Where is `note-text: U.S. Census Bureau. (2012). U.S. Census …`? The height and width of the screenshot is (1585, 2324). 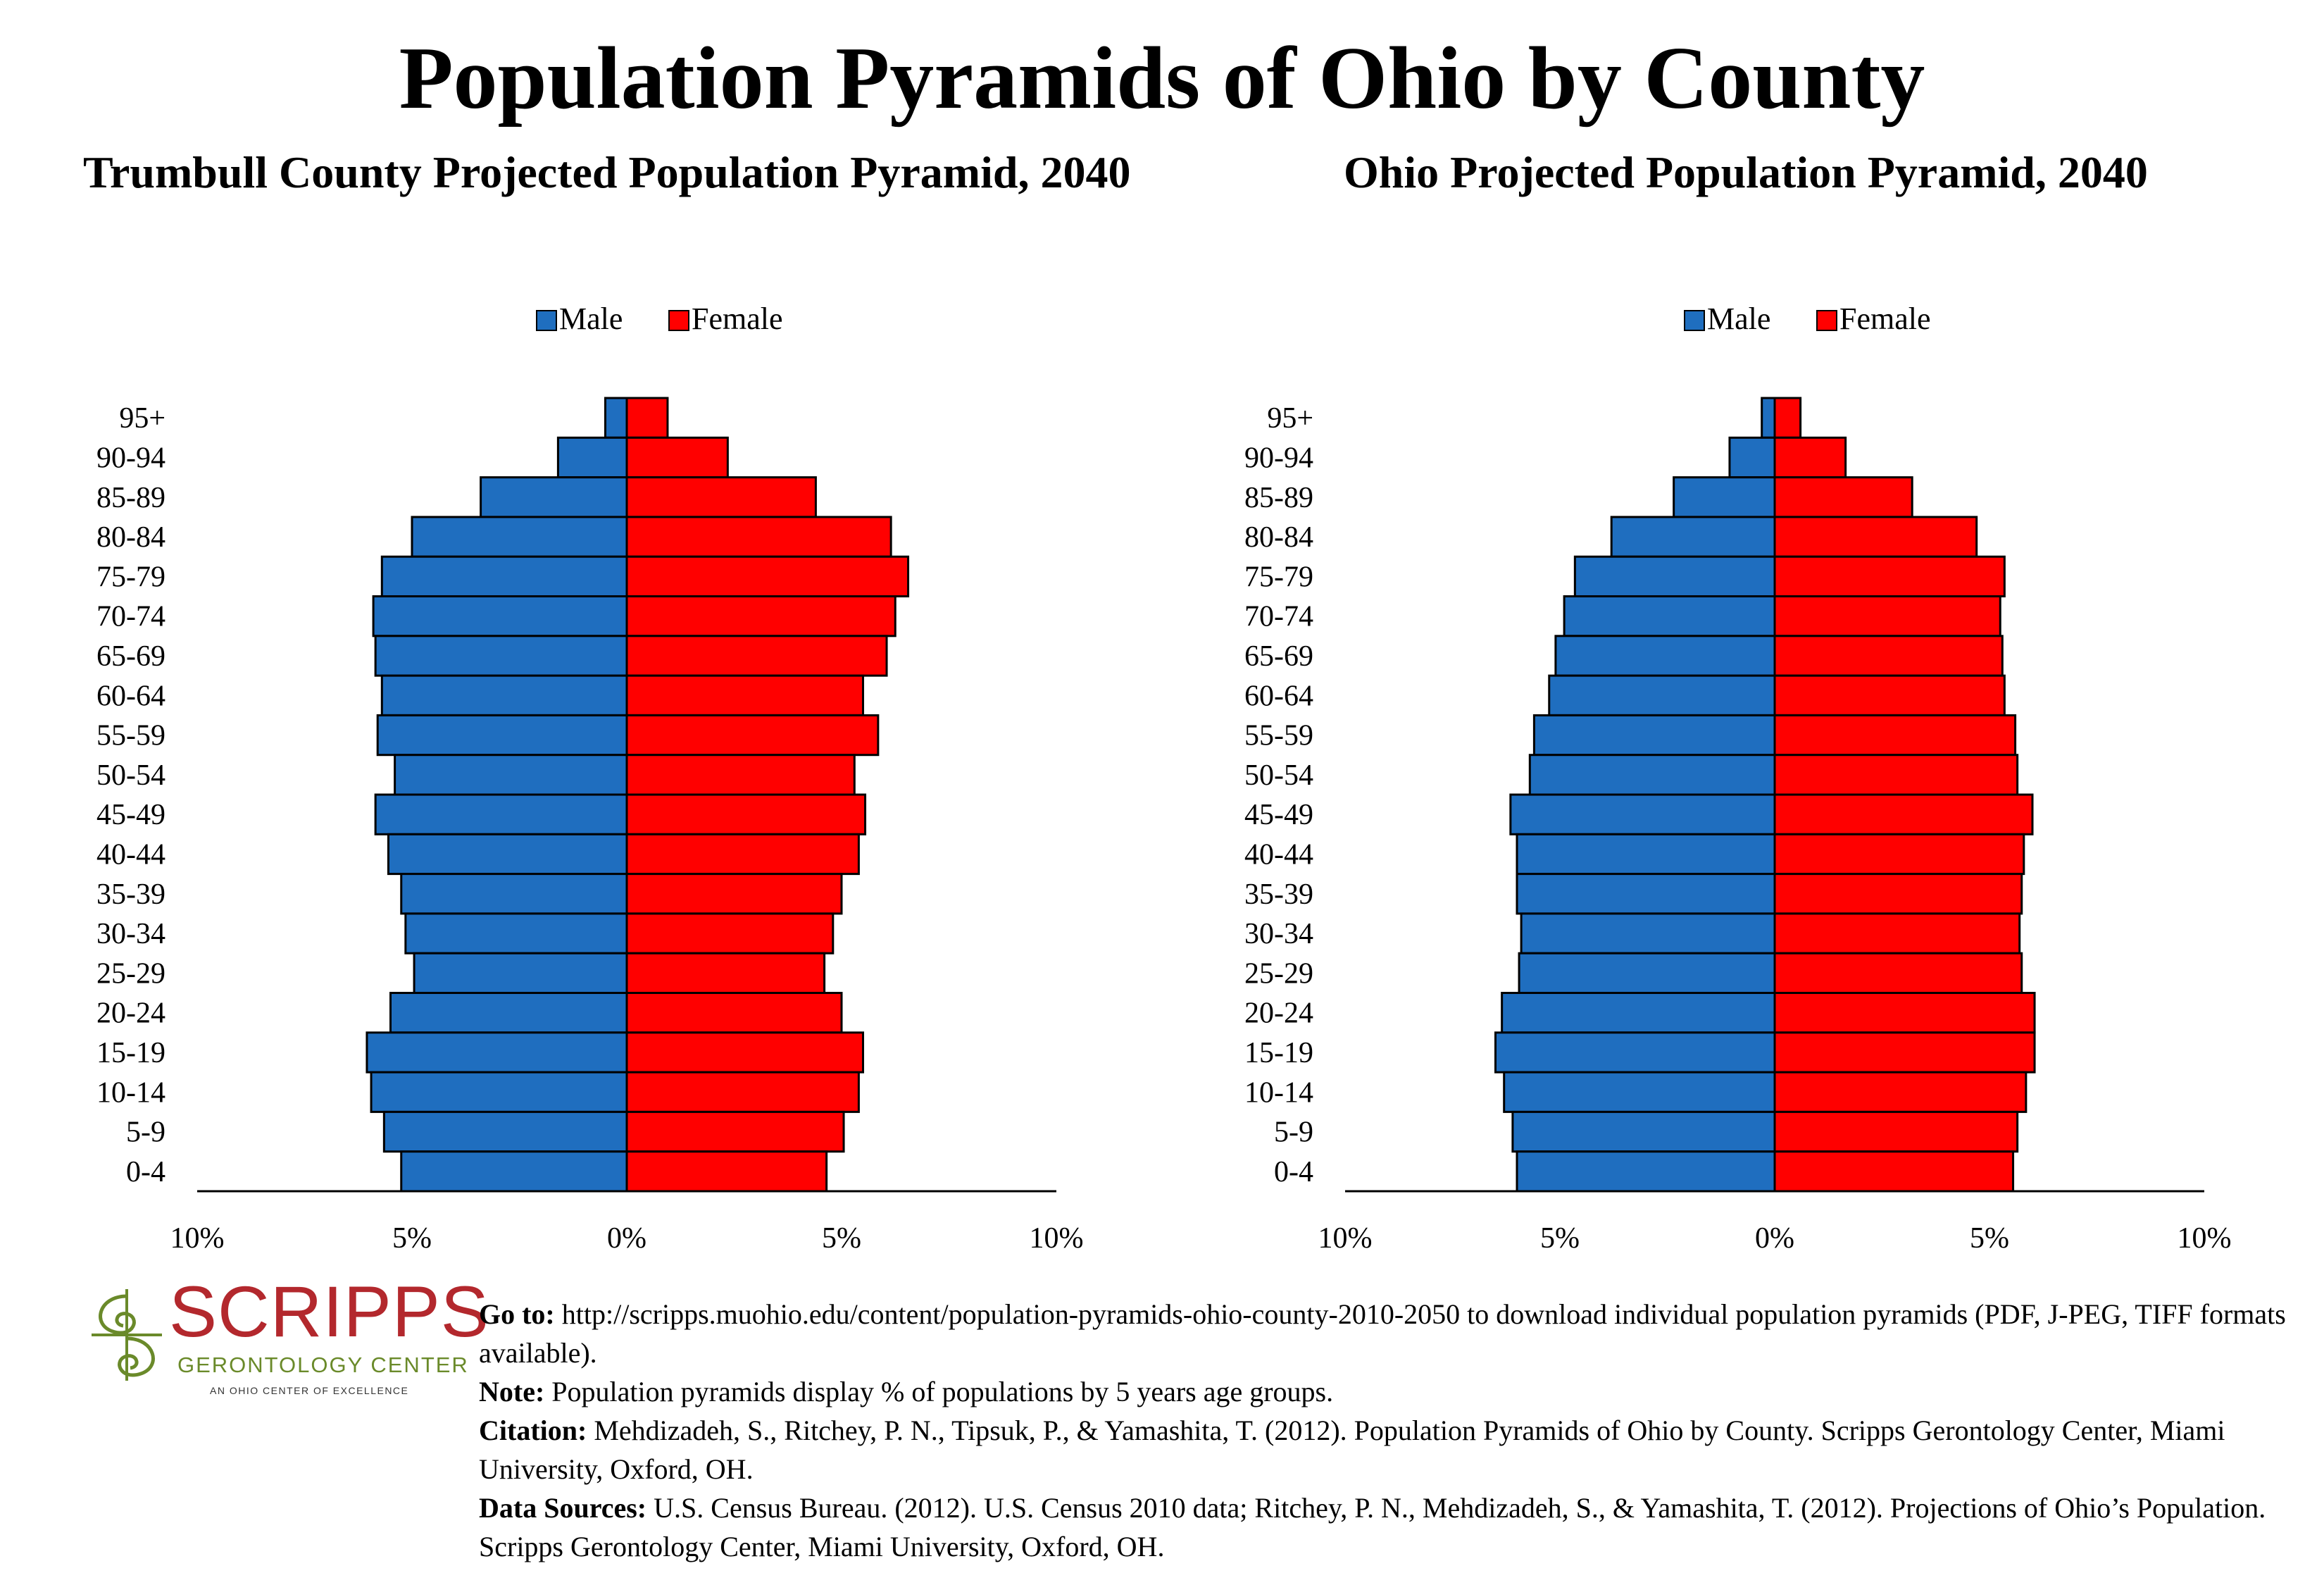 note-text: U.S. Census Bureau. (2012). U.S. Census … is located at coordinates (1372, 1527).